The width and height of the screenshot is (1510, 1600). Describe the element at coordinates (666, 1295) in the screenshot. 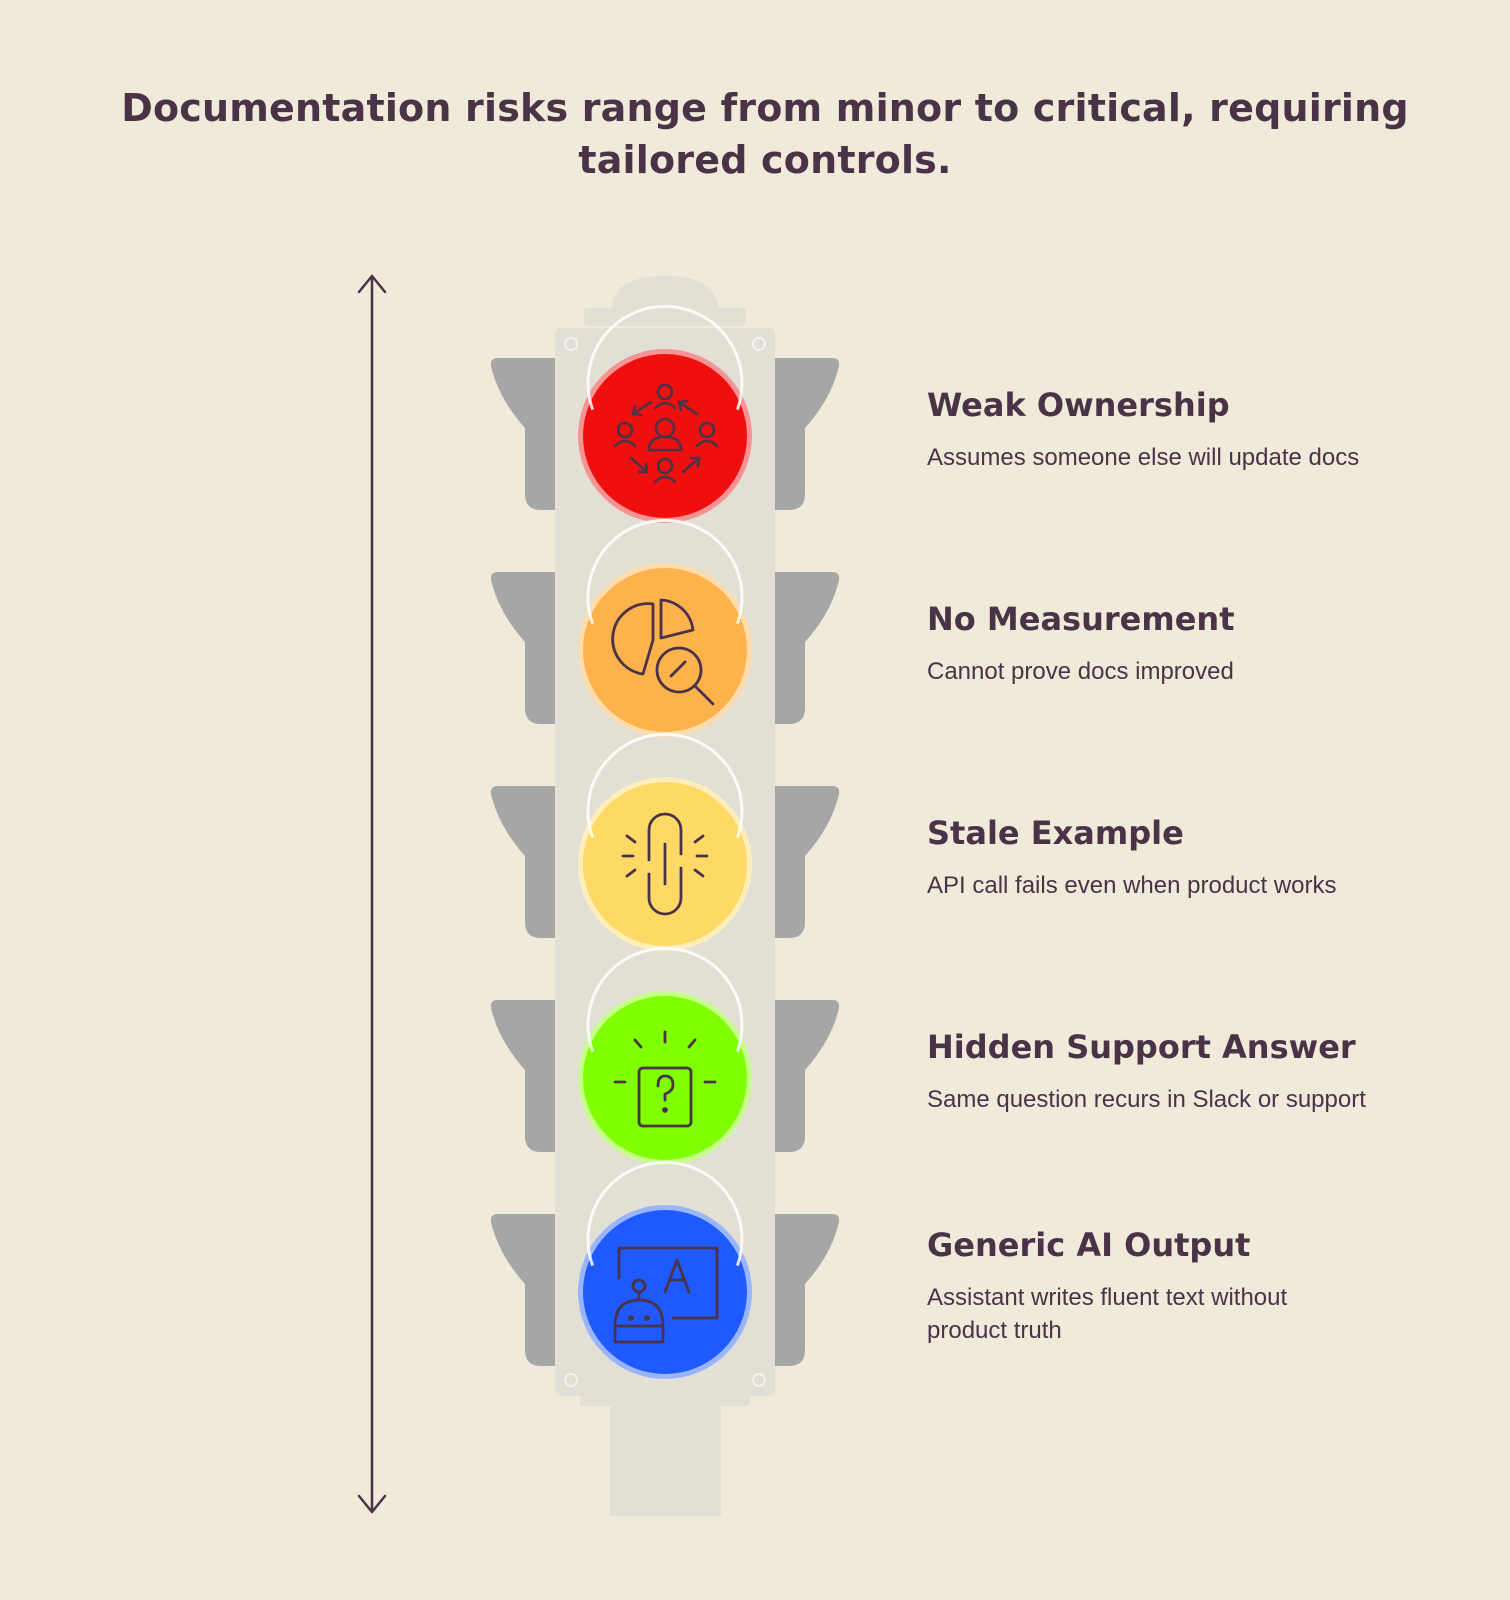

I see `robot-text-icon` at that location.